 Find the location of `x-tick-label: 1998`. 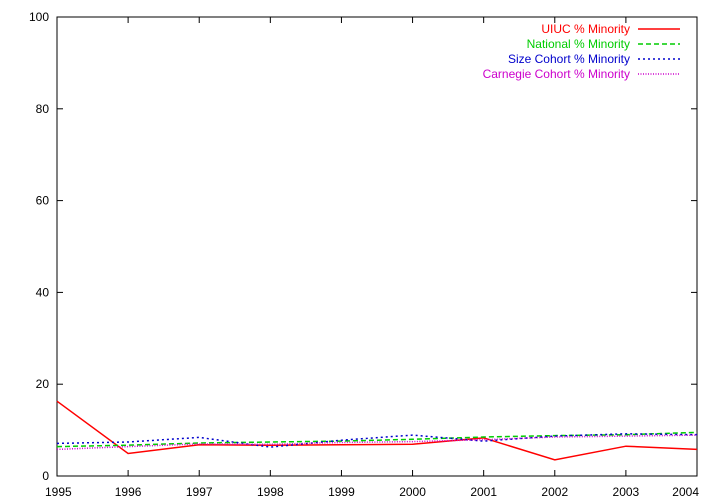

x-tick-label: 1998 is located at coordinates (270, 492).